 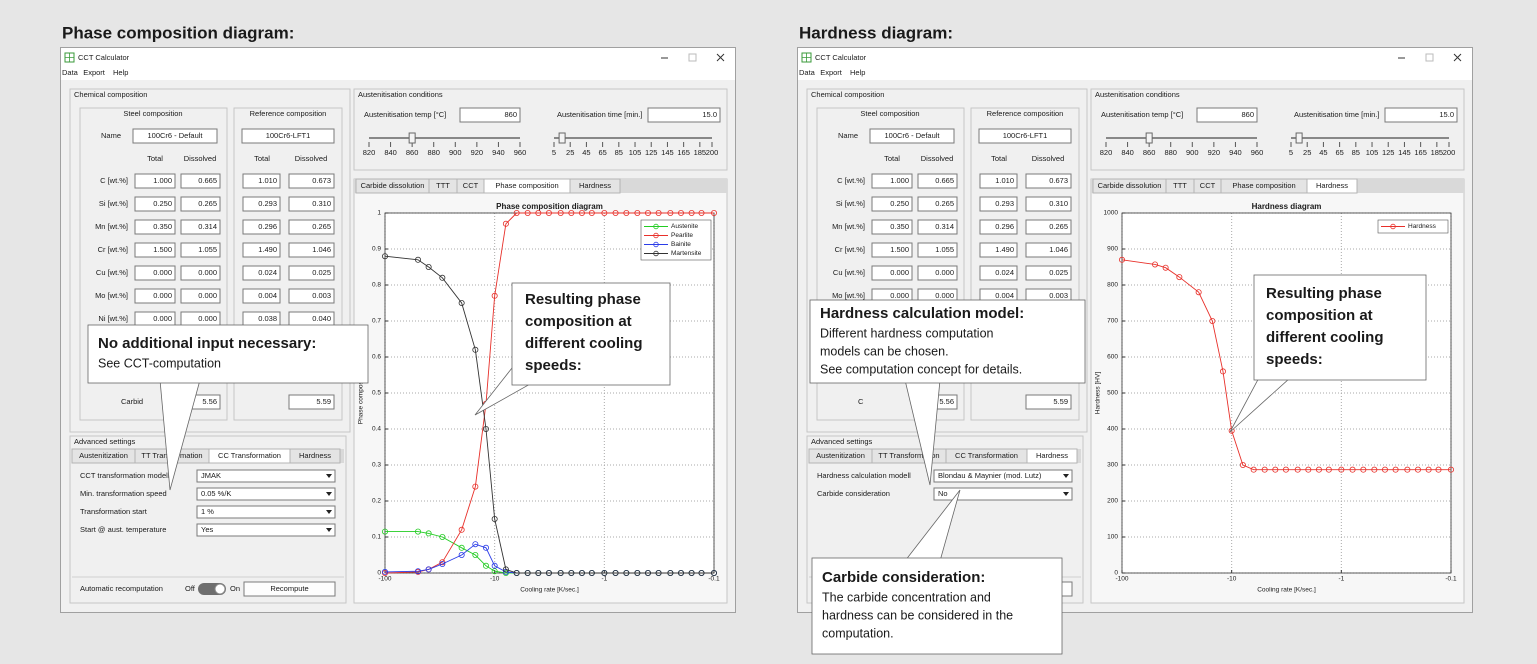 I want to click on button, so click(x=289, y=589).